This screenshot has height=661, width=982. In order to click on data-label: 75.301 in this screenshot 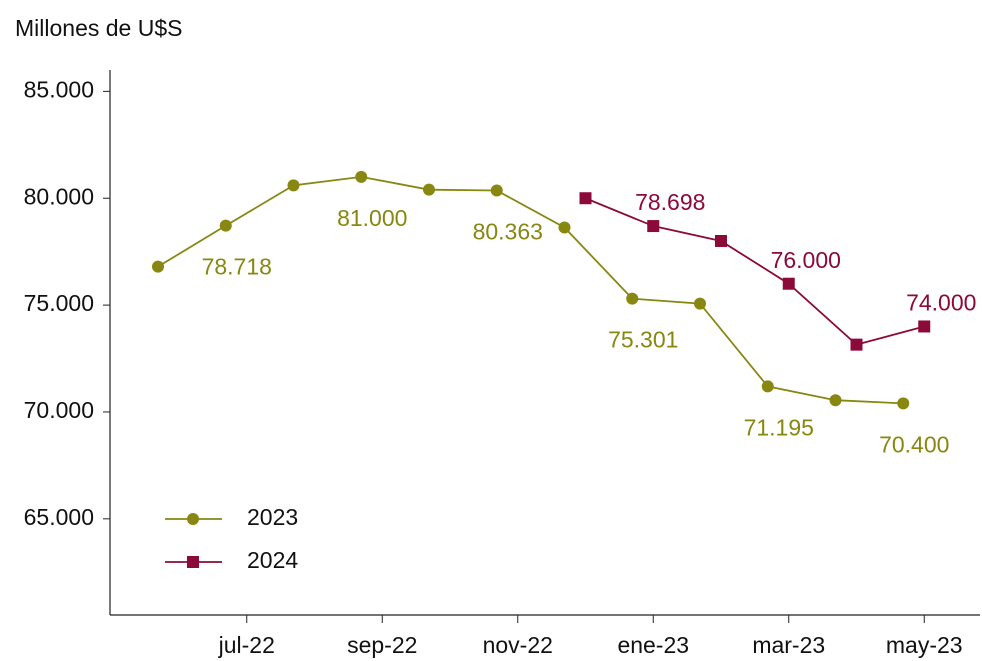, I will do `click(643, 340)`.